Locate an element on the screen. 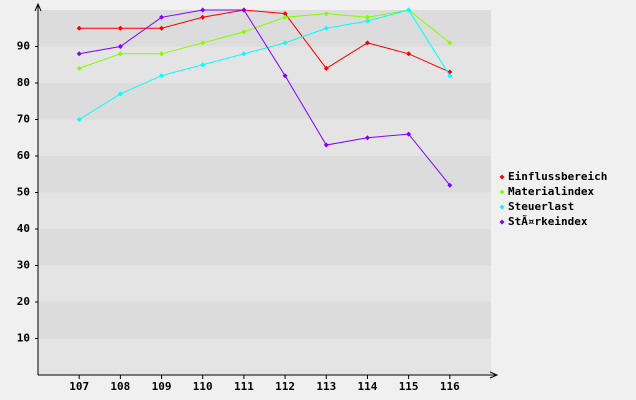  x-tick-label: 116 is located at coordinates (450, 386).